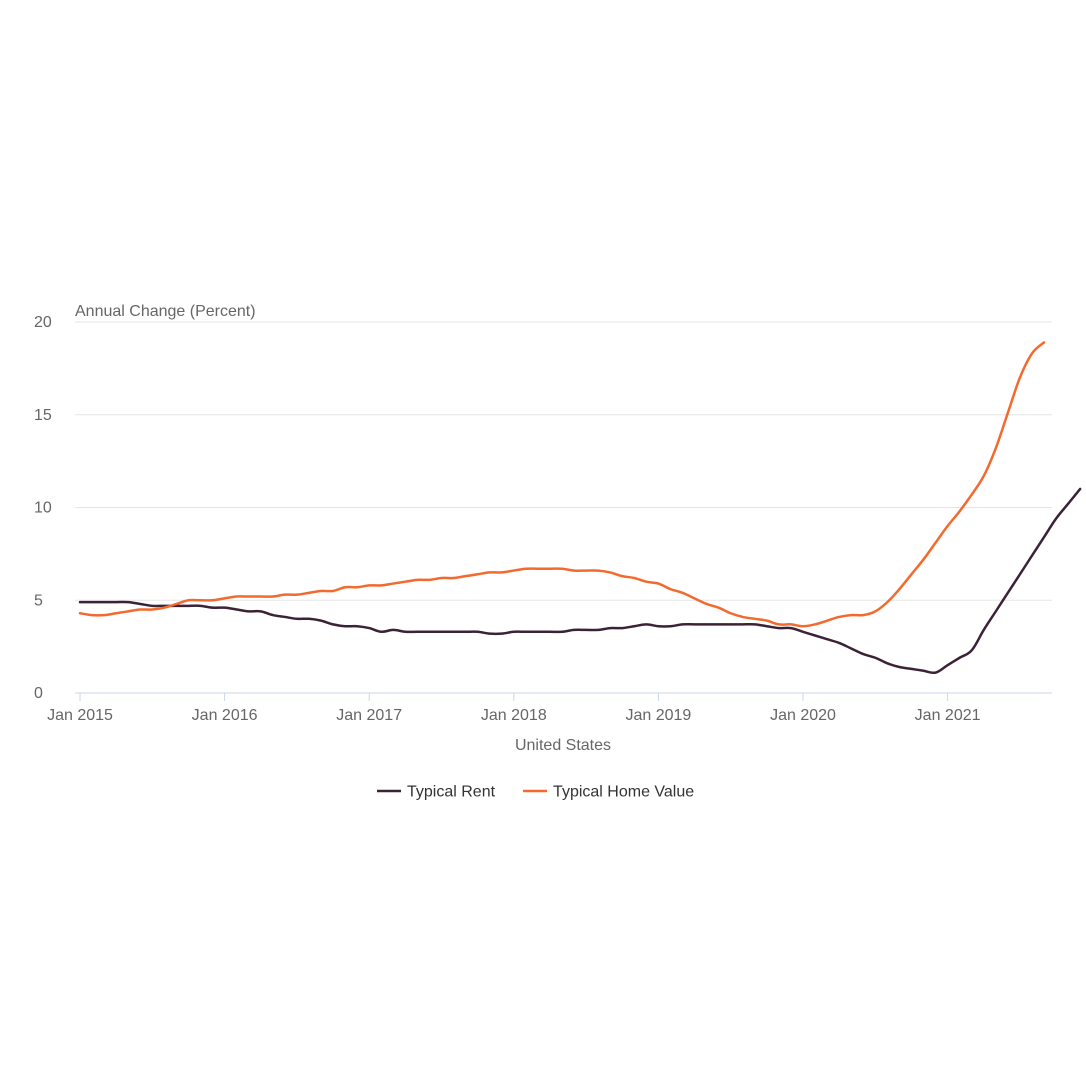 The image size is (1086, 1086). I want to click on legend-item-typical-rent: Typical Rent, so click(436, 792).